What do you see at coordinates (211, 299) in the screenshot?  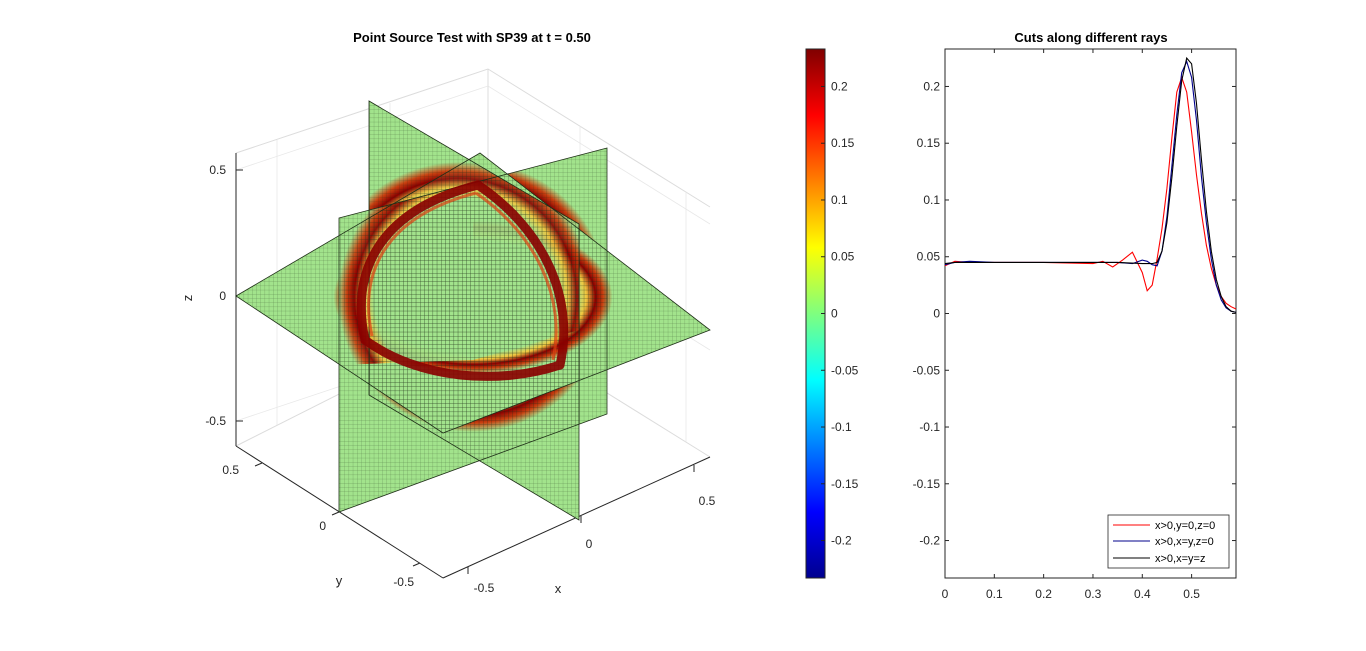 I see `z-axis: 0.5 0 -0.5 z` at bounding box center [211, 299].